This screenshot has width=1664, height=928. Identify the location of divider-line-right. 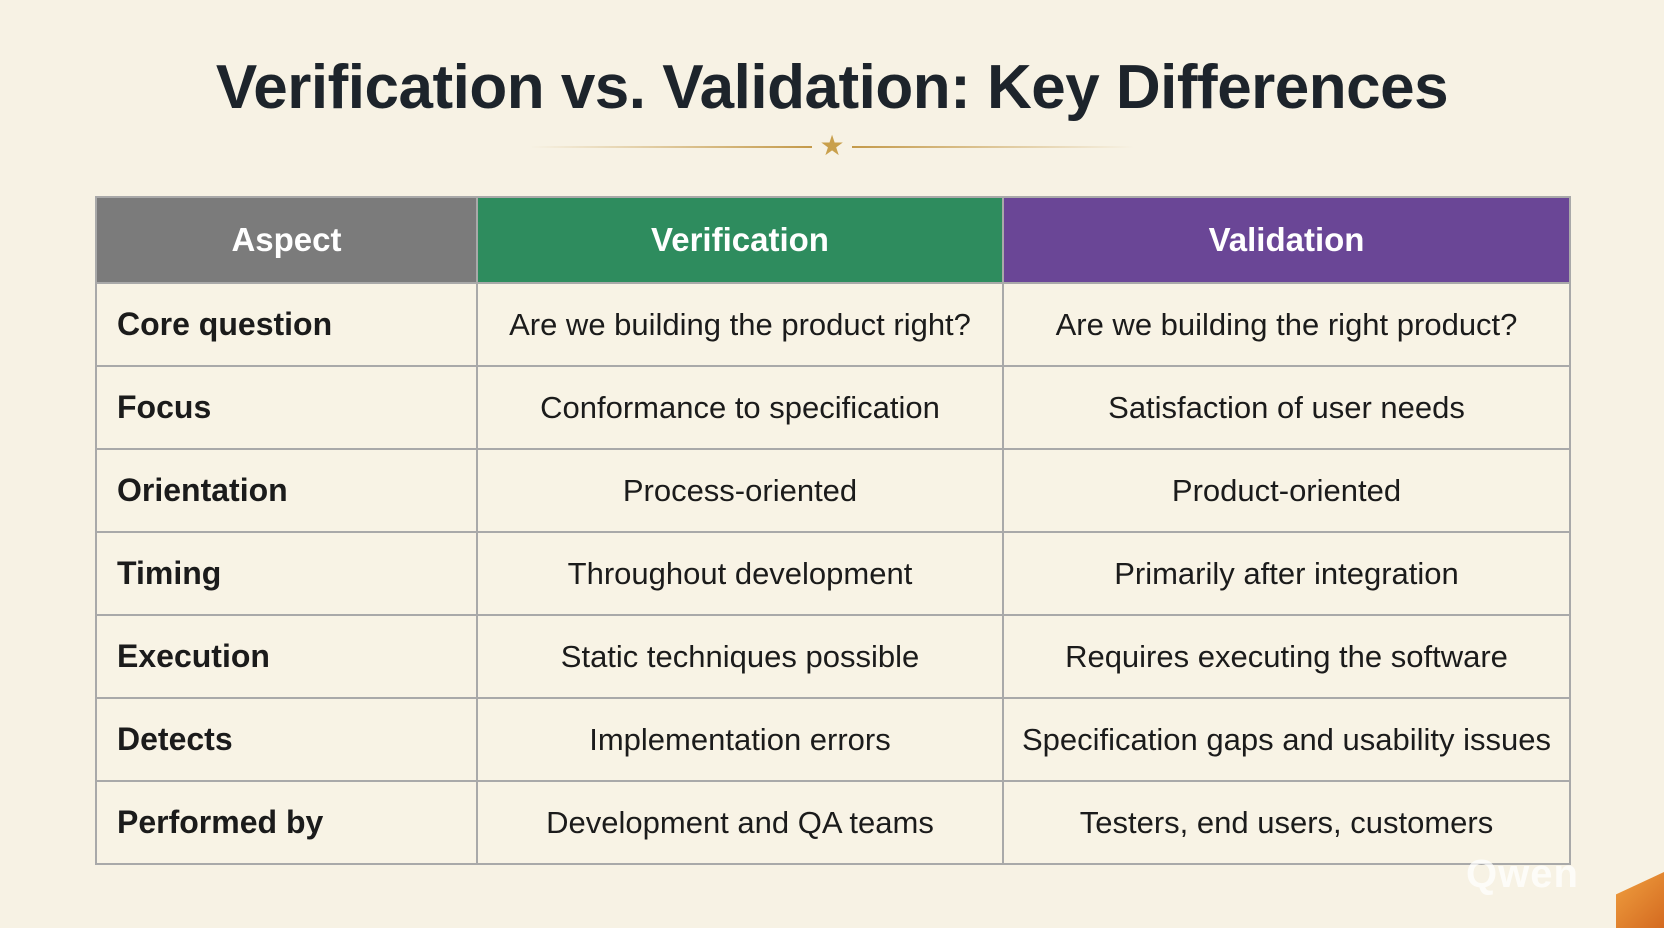
(993, 147).